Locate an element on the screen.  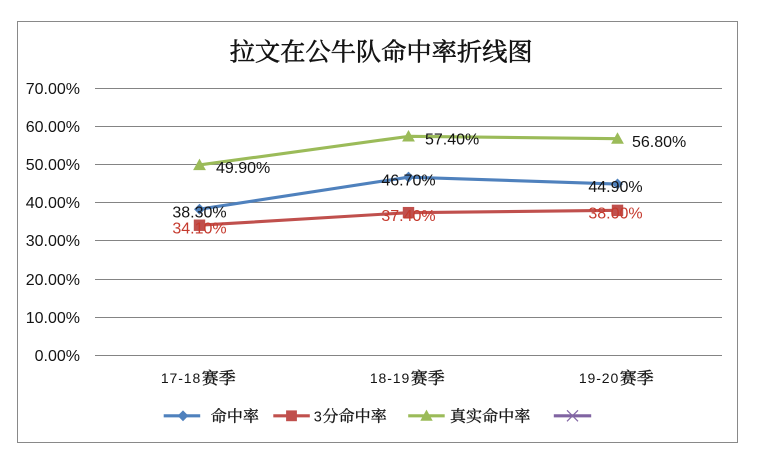
svg-text: 38.30% is located at coordinates (199, 212).